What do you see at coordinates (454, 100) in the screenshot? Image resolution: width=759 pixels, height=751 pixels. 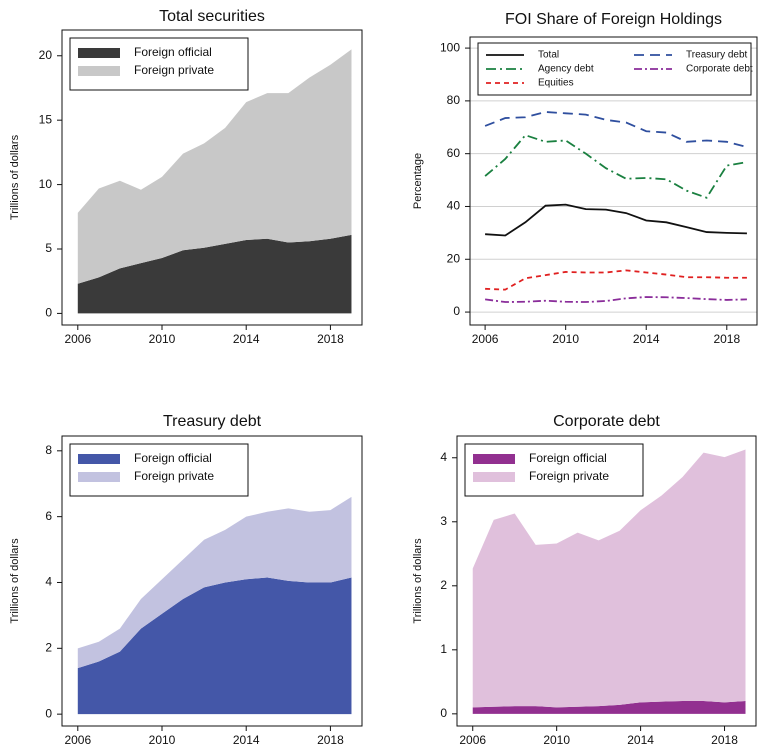 I see `y-tick-label: 80` at bounding box center [454, 100].